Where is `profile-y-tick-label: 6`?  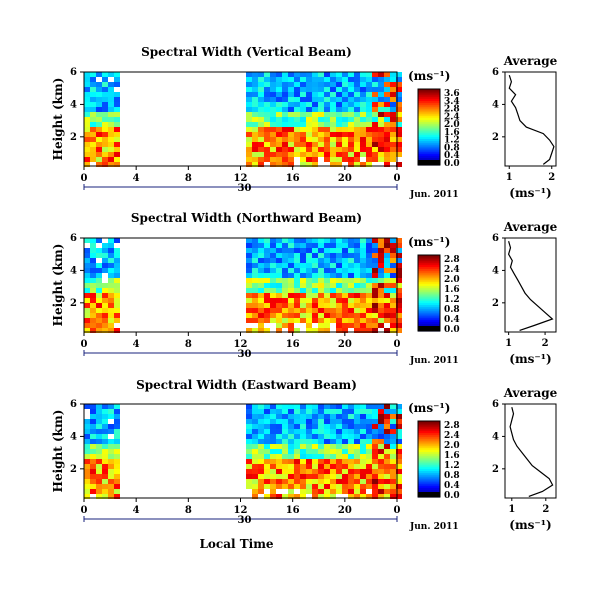 profile-y-tick-label: 6 is located at coordinates (495, 404).